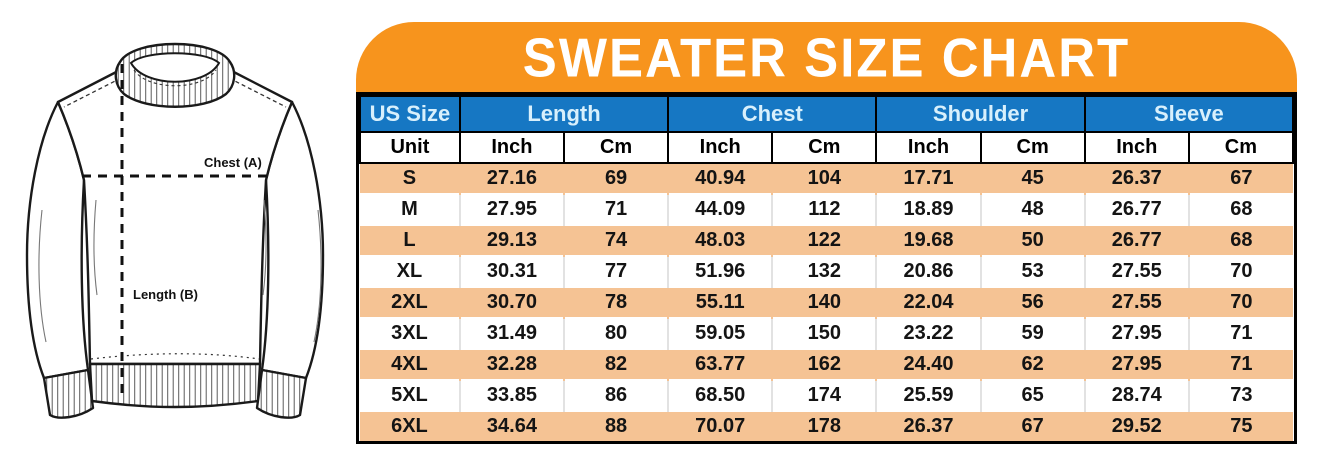 The width and height of the screenshot is (1317, 465). What do you see at coordinates (512, 209) in the screenshot?
I see `value-cell: 27.95` at bounding box center [512, 209].